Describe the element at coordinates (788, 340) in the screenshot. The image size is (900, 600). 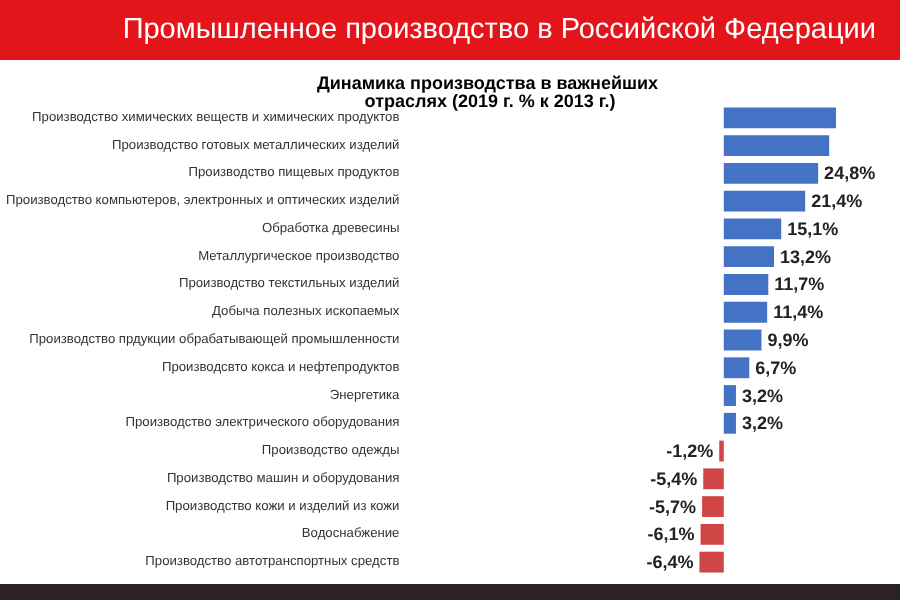
I see `data-label: 9,9%` at that location.